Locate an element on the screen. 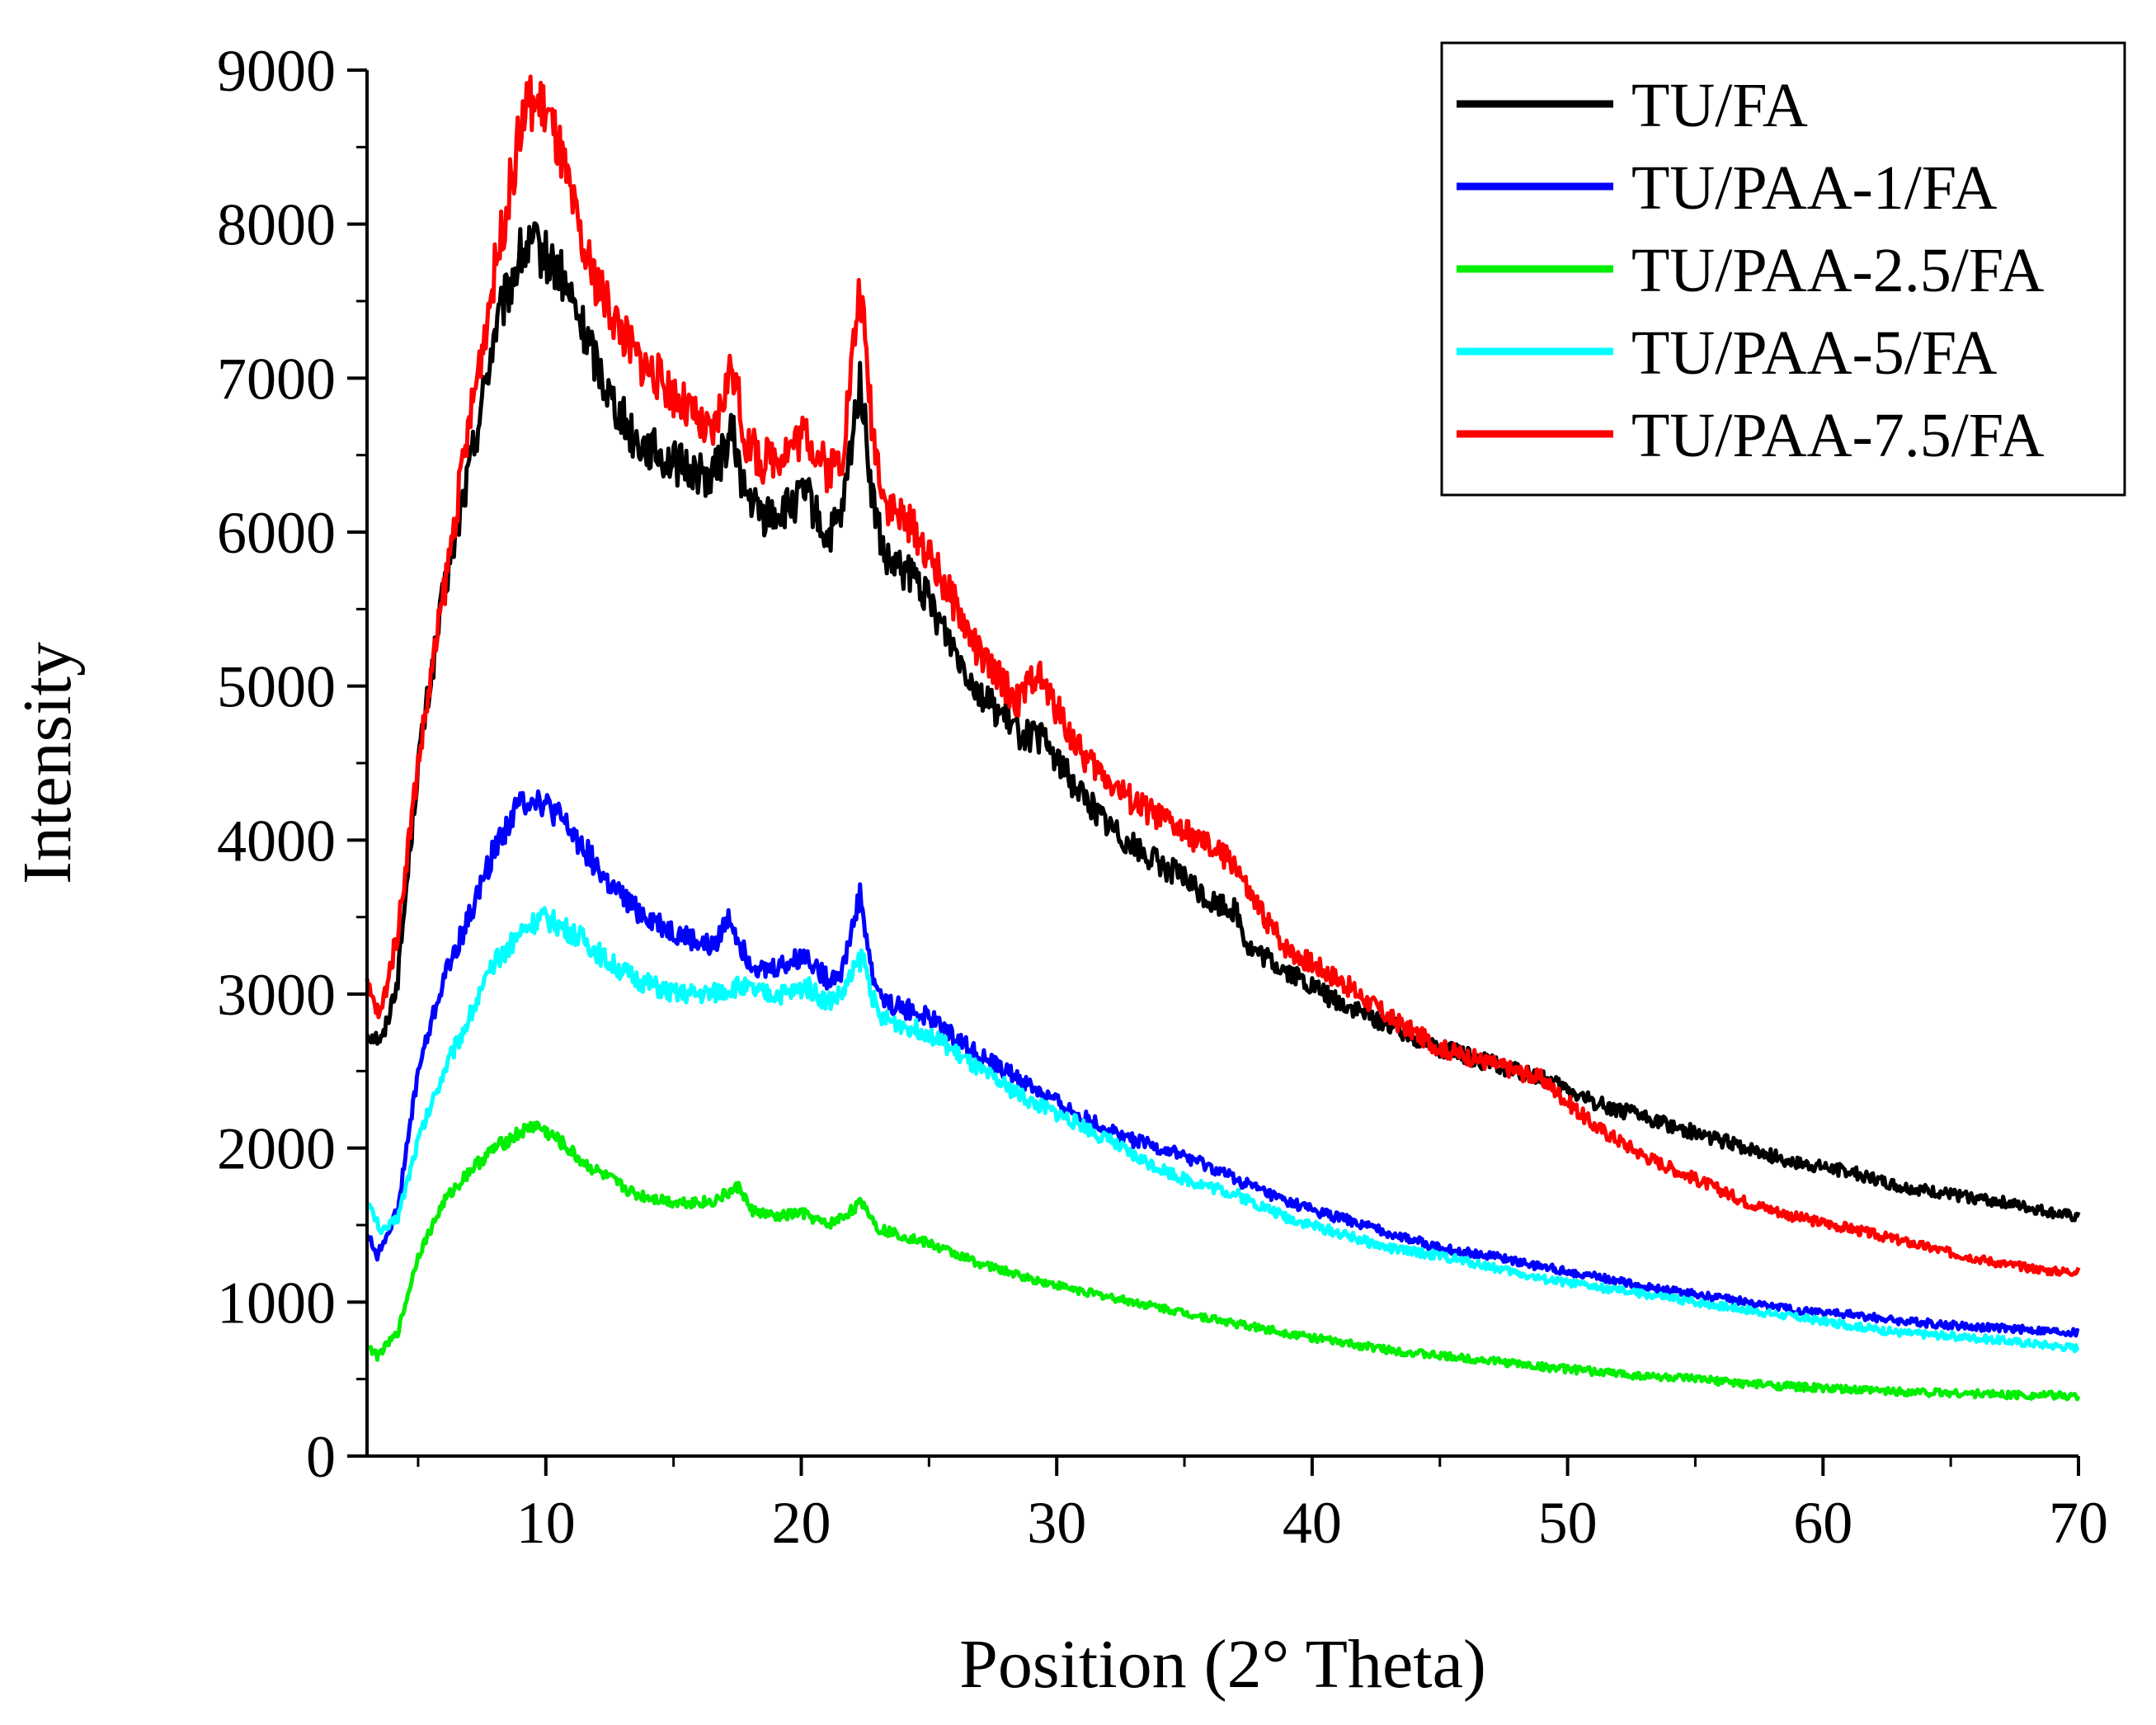 The image size is (2156, 1725). x-tick-label: 60 is located at coordinates (1823, 1523).